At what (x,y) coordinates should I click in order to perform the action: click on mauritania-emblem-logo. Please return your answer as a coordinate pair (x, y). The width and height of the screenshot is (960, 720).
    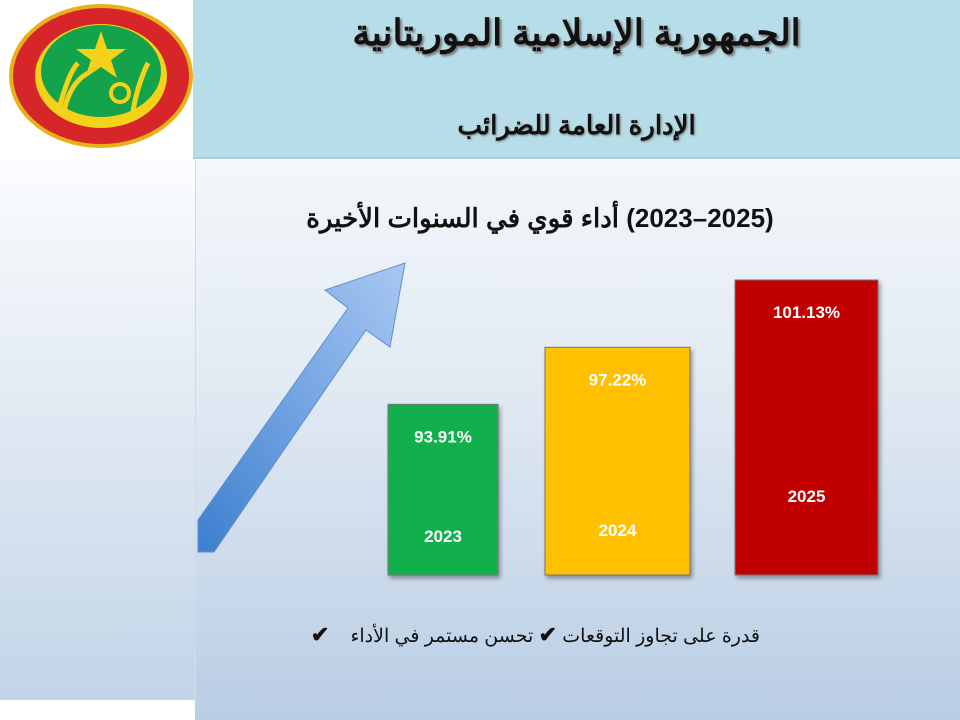
    Looking at the image, I should click on (101, 76).